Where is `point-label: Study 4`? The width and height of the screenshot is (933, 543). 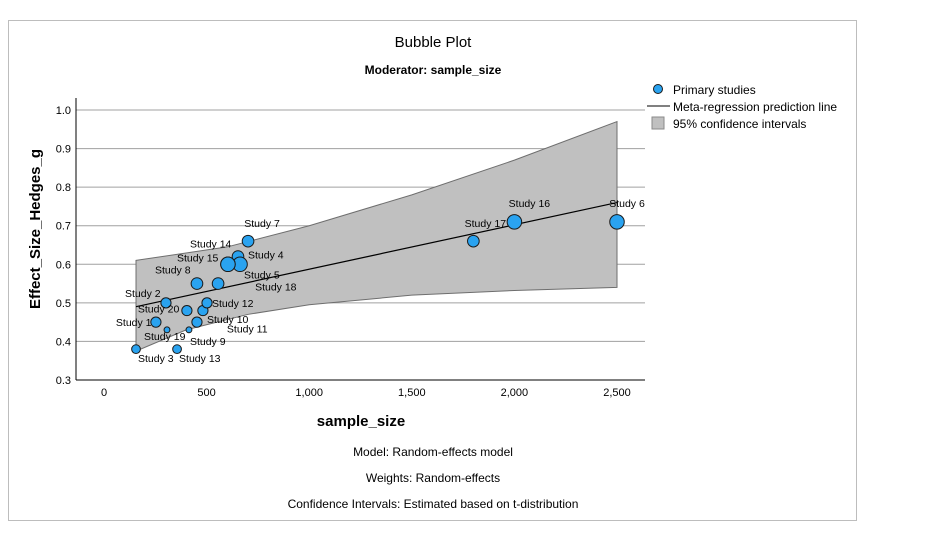
point-label: Study 4 is located at coordinates (266, 256).